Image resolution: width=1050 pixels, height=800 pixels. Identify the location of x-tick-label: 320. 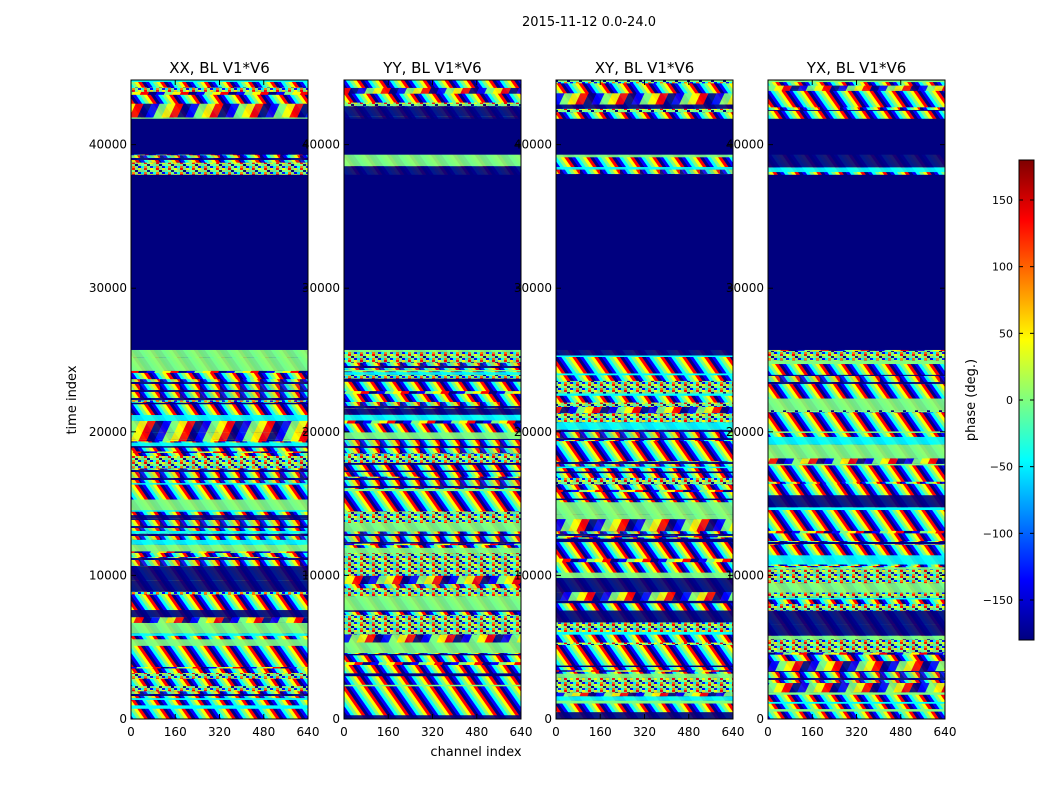
(644, 732).